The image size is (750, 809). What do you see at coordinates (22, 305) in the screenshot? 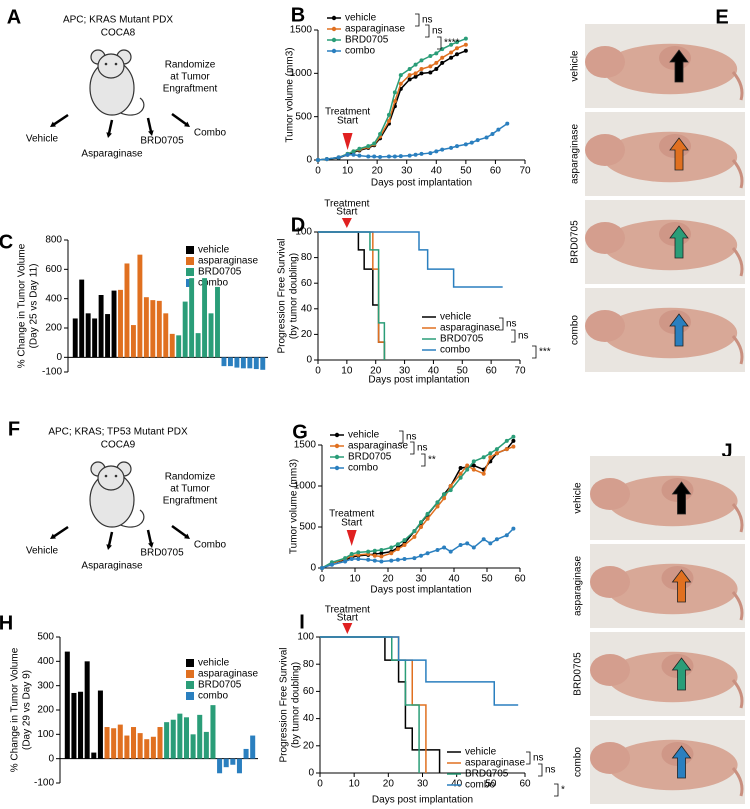
I see `y-axis-label: % Change in Tumor Volume` at bounding box center [22, 305].